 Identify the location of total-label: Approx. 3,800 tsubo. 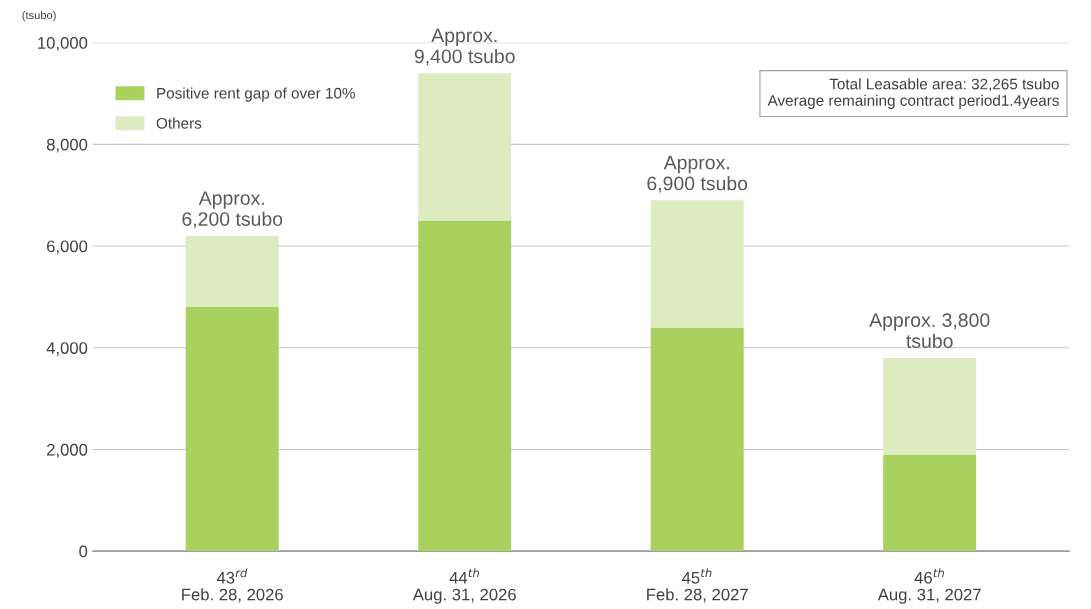
(929, 330).